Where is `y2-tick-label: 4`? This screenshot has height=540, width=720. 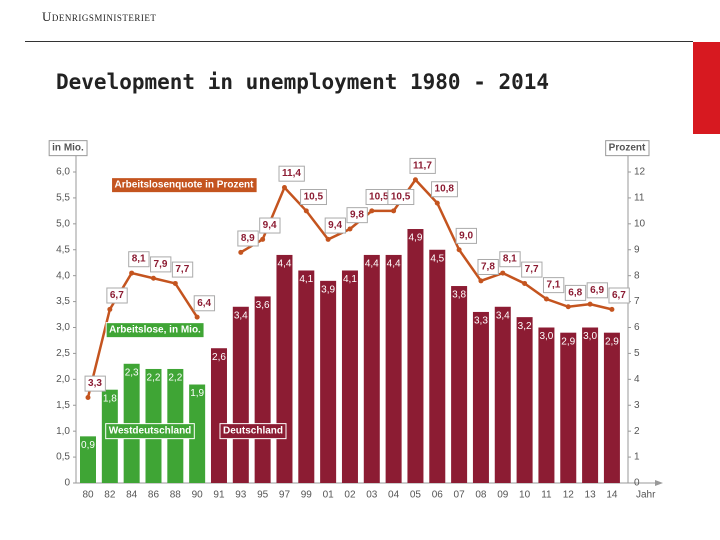 y2-tick-label: 4 is located at coordinates (637, 379).